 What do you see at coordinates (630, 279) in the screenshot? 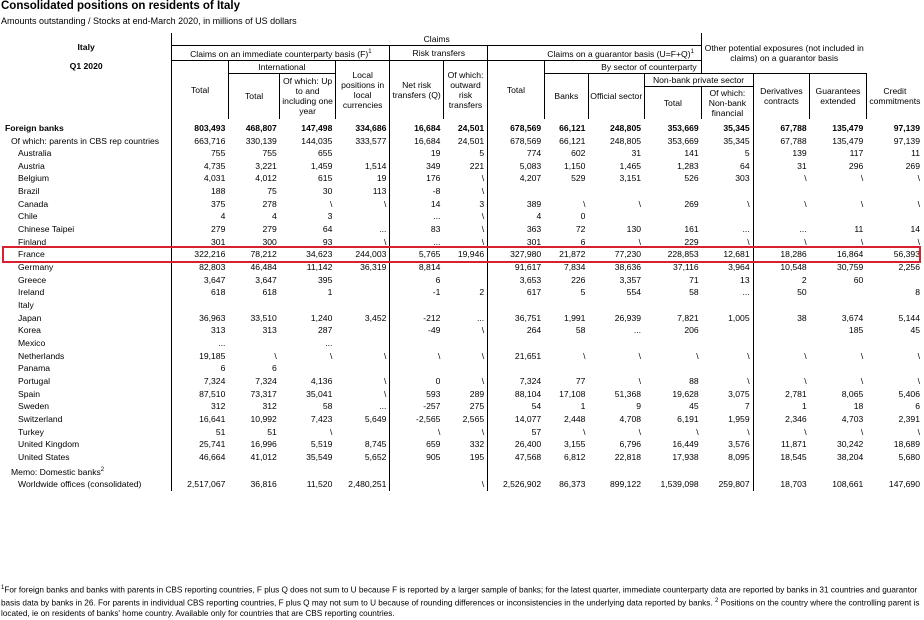
I see `table-cell: 3,357` at bounding box center [630, 279].